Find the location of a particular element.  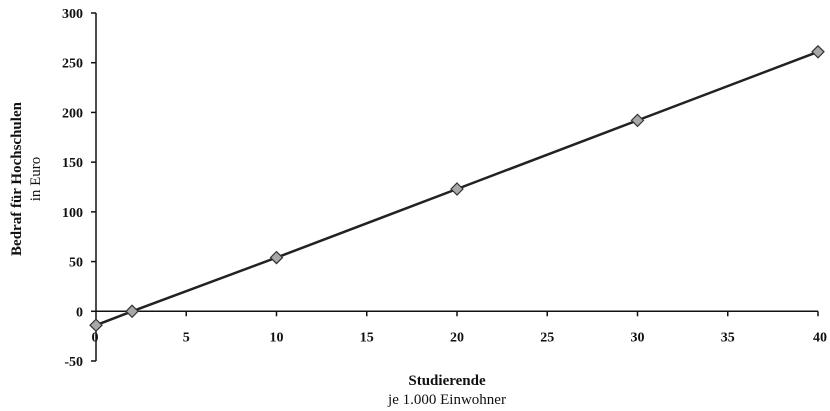

y-axis-title: Bedraf für Hochschulen is located at coordinates (17, 178).